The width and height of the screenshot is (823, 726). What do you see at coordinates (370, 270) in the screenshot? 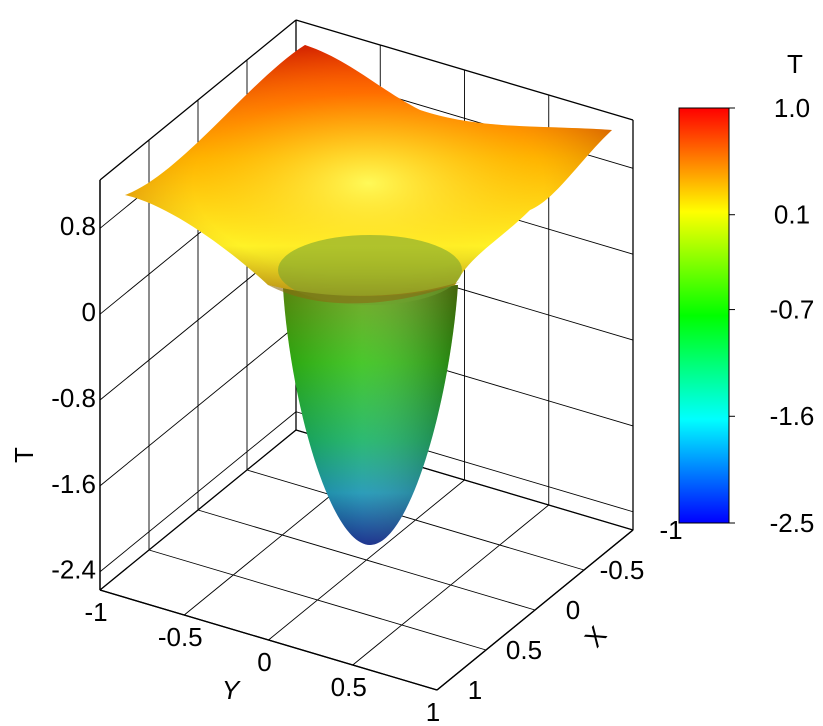
I see `funnel-rim` at bounding box center [370, 270].